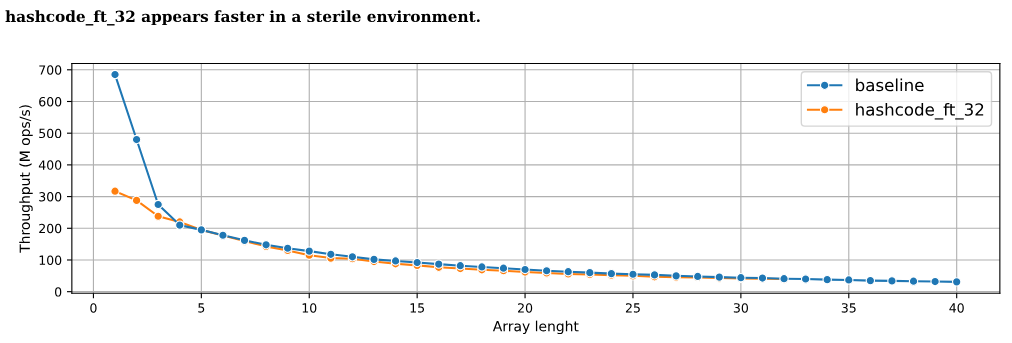  What do you see at coordinates (848, 308) in the screenshot?
I see `x-tick-label: 35` at bounding box center [848, 308].